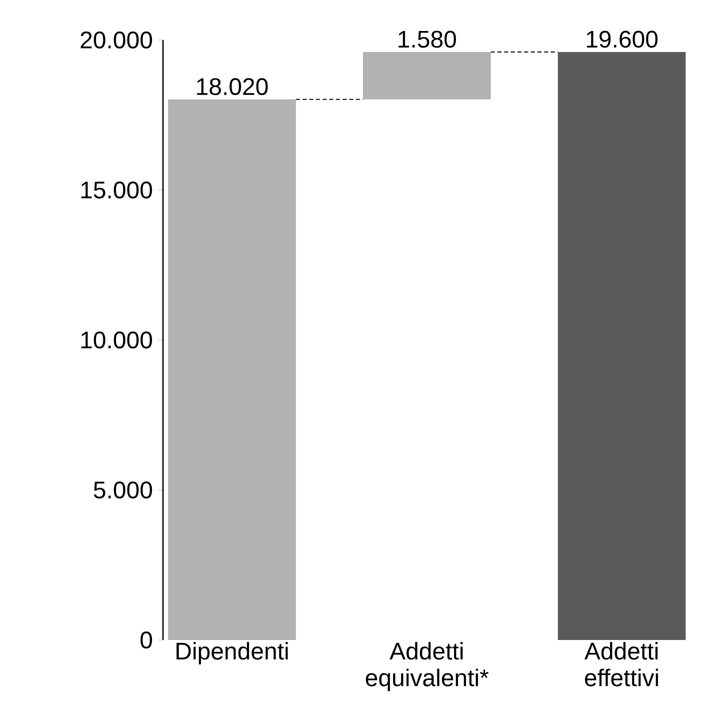  I want to click on y-tick-label: 0, so click(146, 639).